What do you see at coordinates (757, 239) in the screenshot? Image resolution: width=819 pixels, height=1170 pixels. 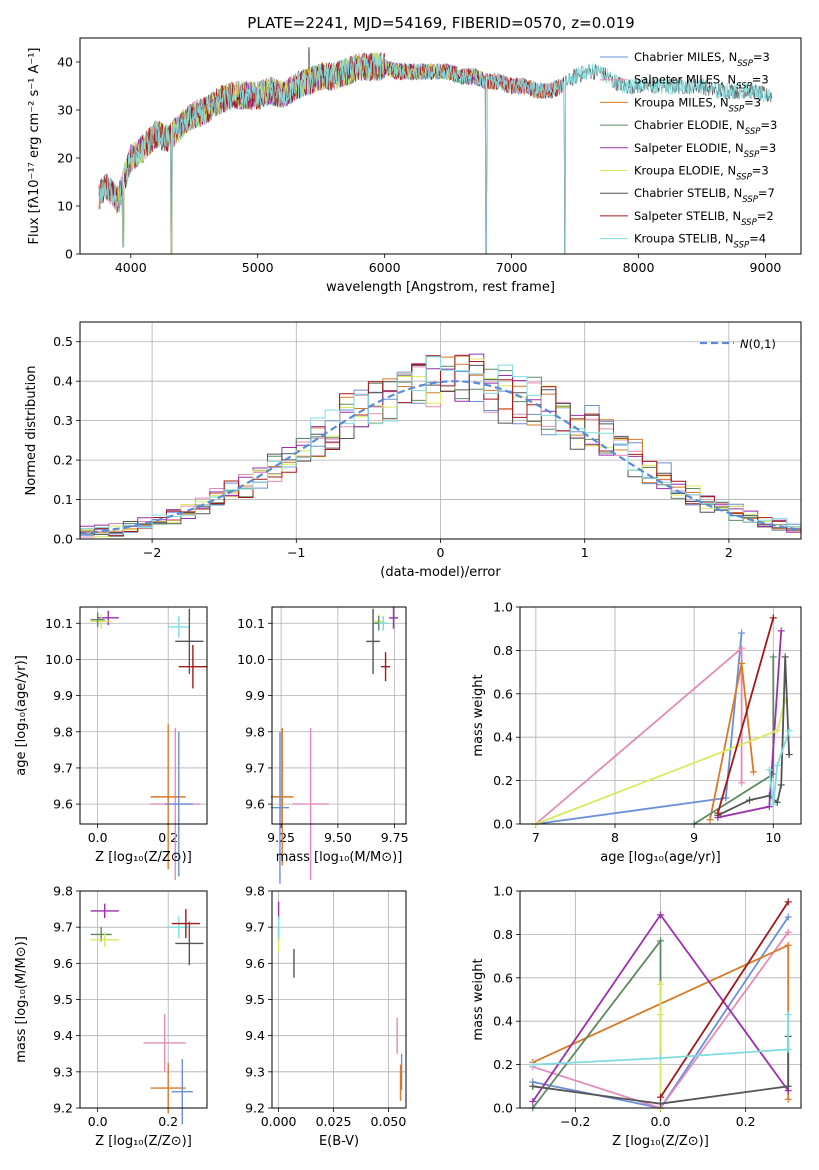 I see `label-part: =4` at bounding box center [757, 239].